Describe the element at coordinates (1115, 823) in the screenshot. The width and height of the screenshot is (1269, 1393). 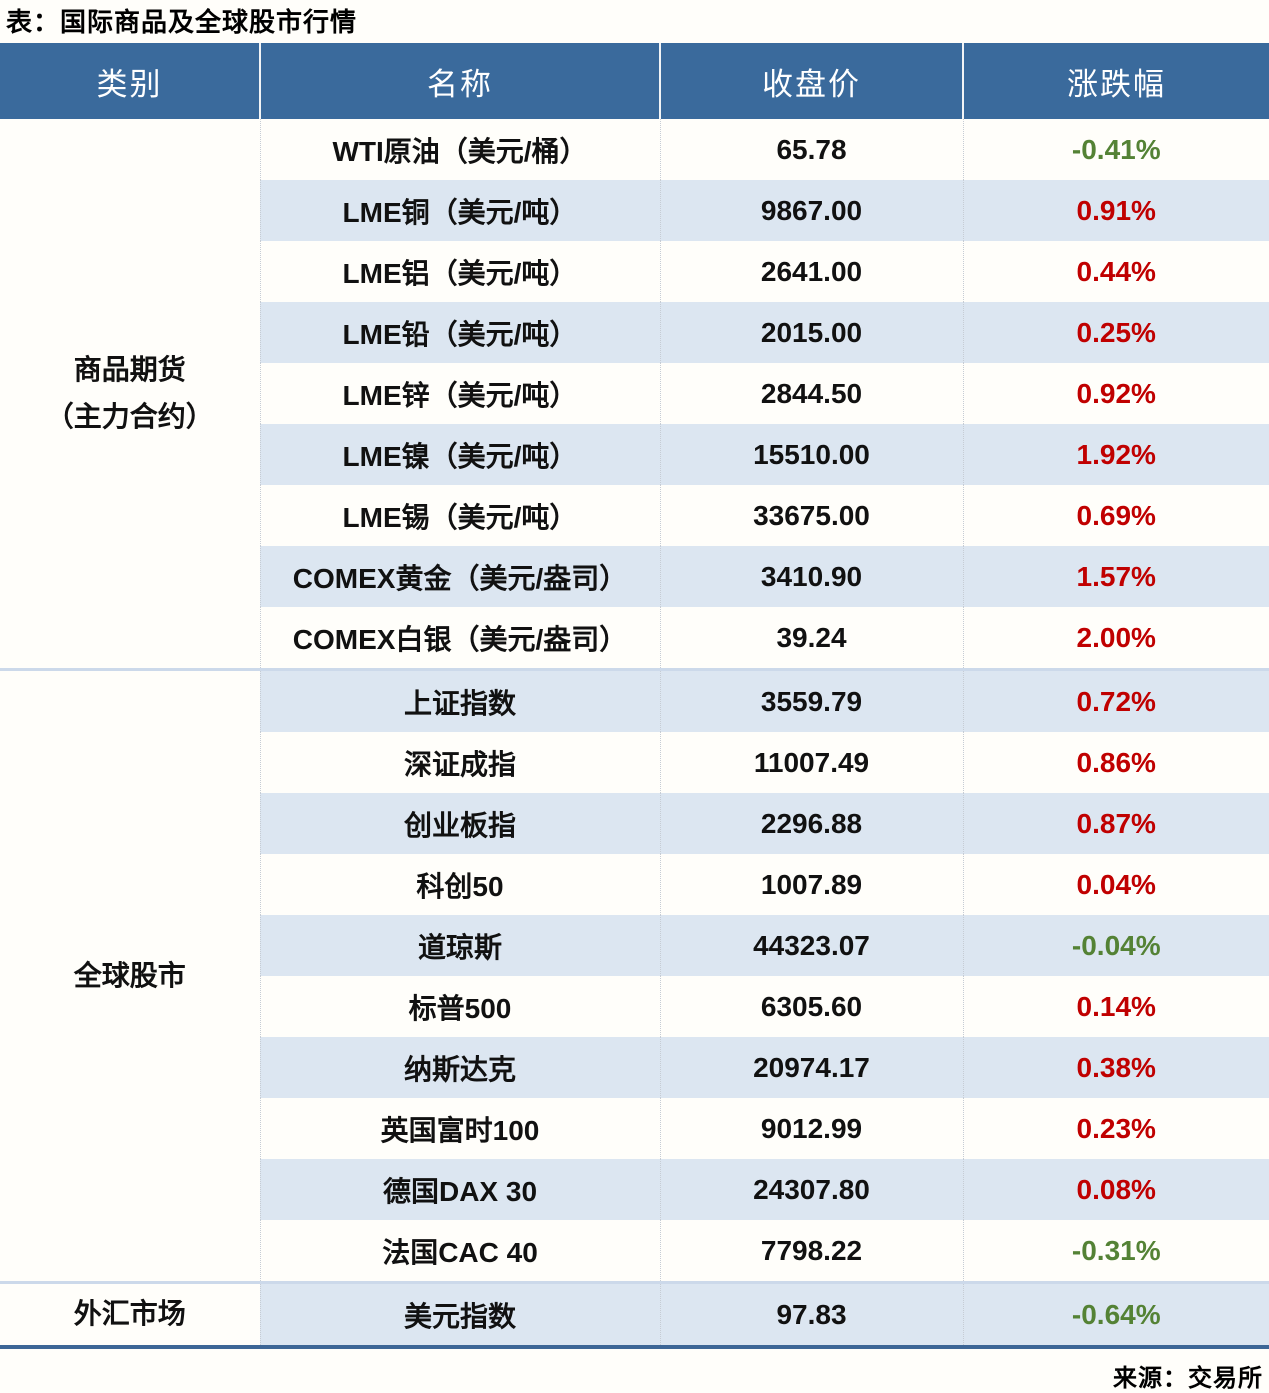
I see `change-cell: 0.87%` at that location.